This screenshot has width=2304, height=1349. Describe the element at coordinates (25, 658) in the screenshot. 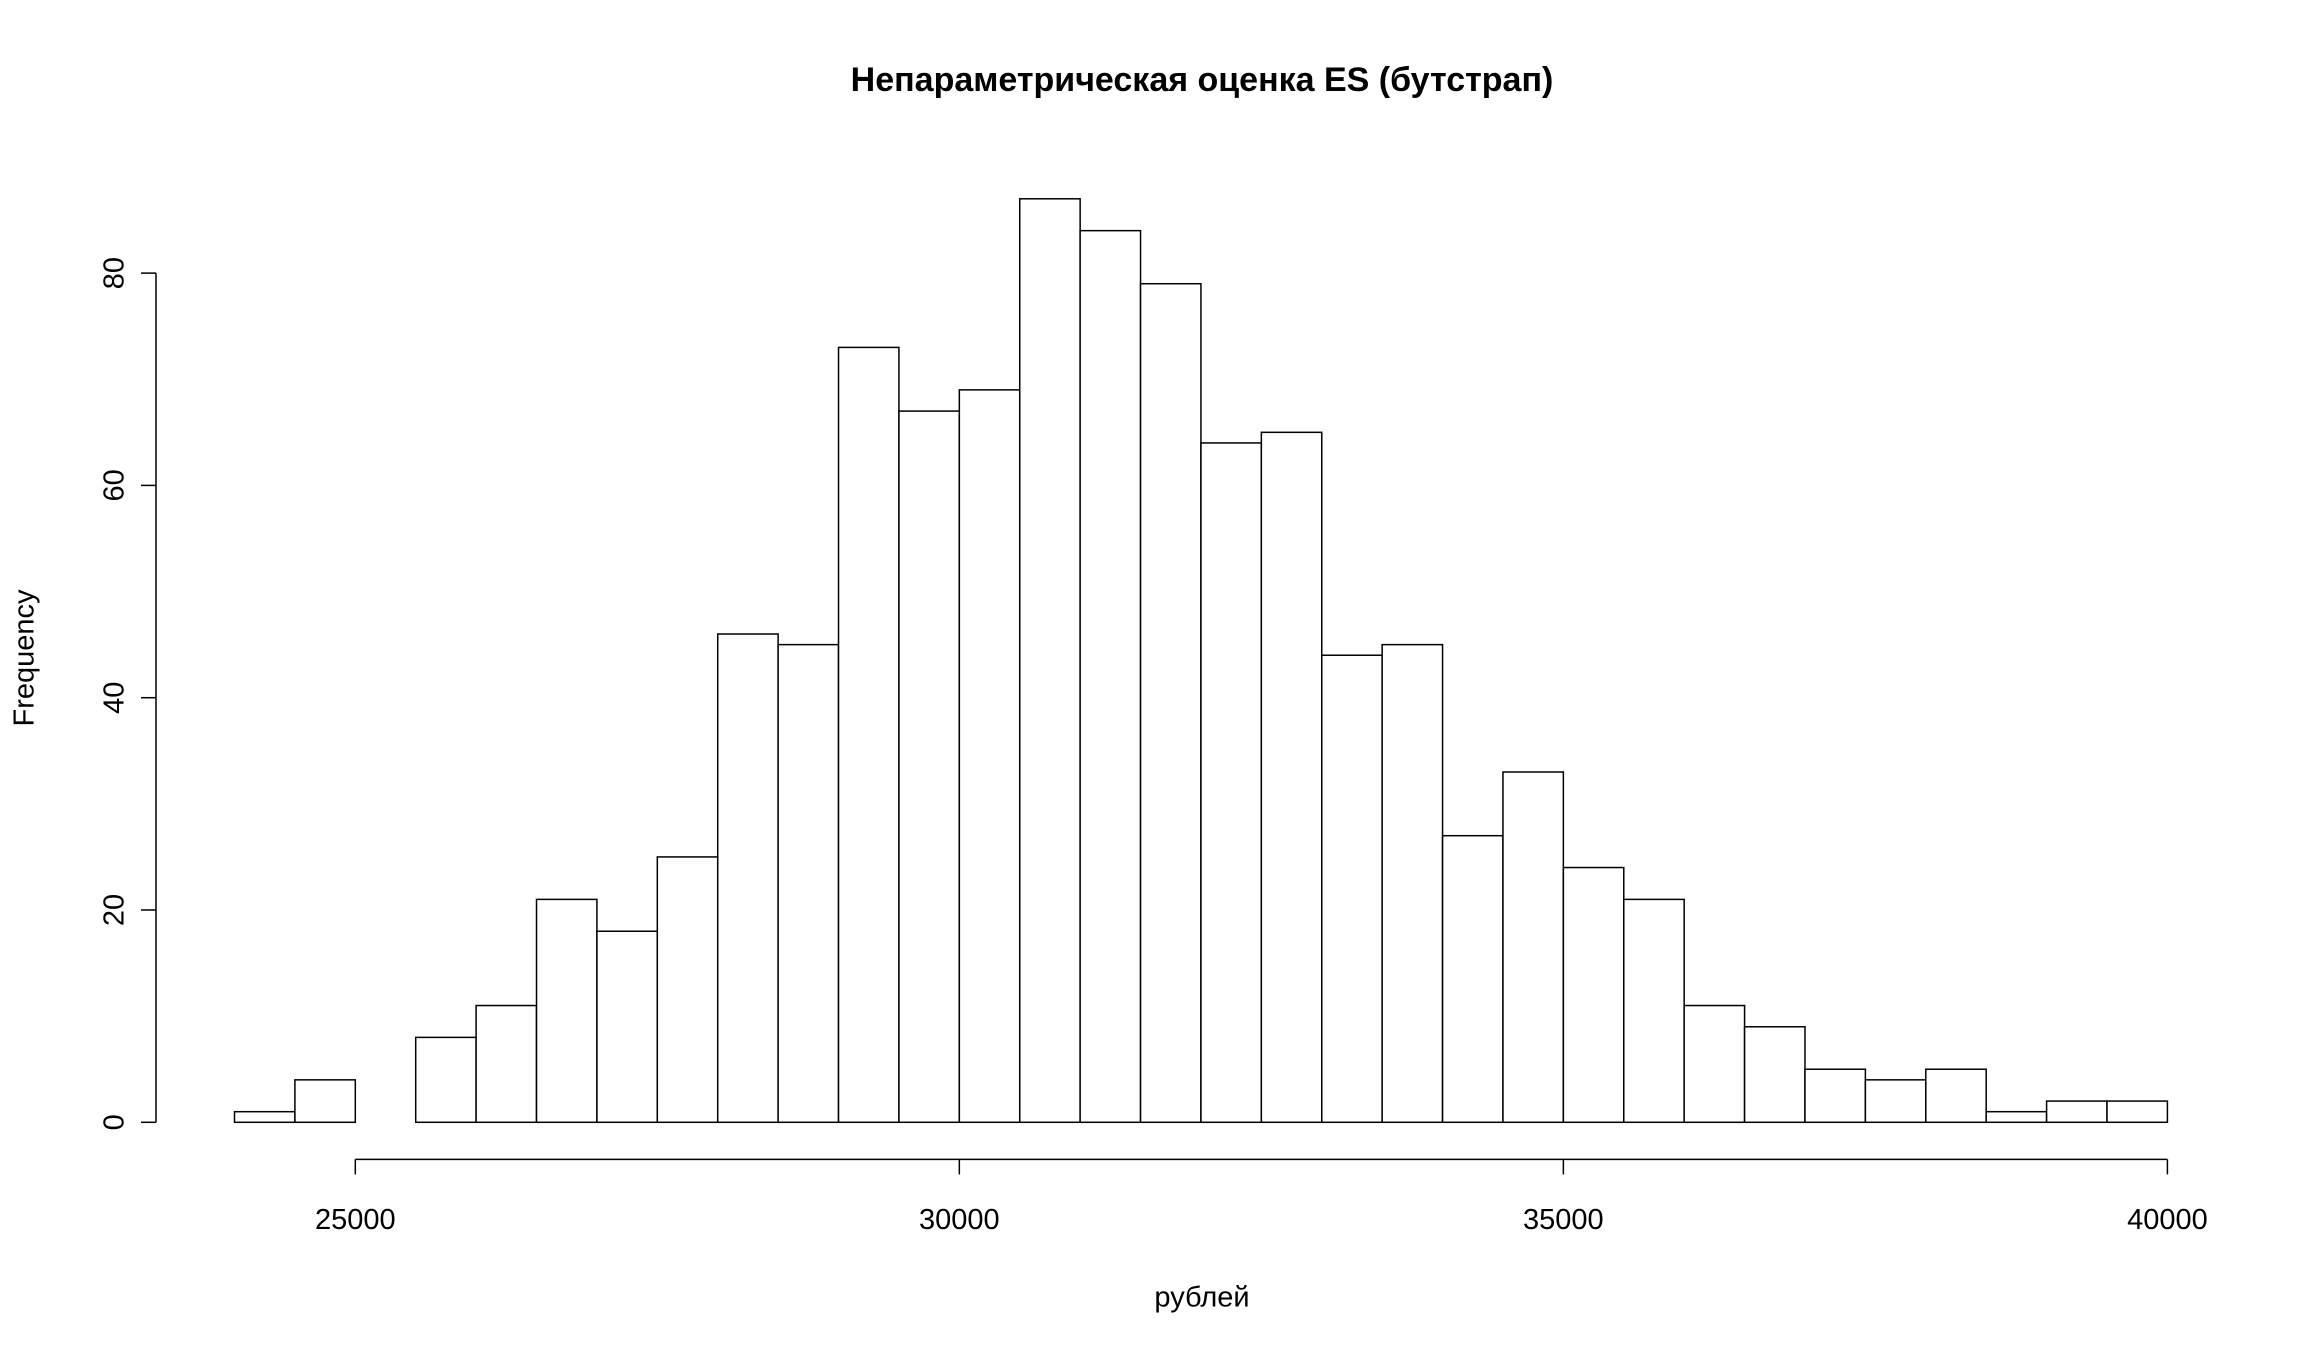

I see `y-axis-label: Frequency` at that location.